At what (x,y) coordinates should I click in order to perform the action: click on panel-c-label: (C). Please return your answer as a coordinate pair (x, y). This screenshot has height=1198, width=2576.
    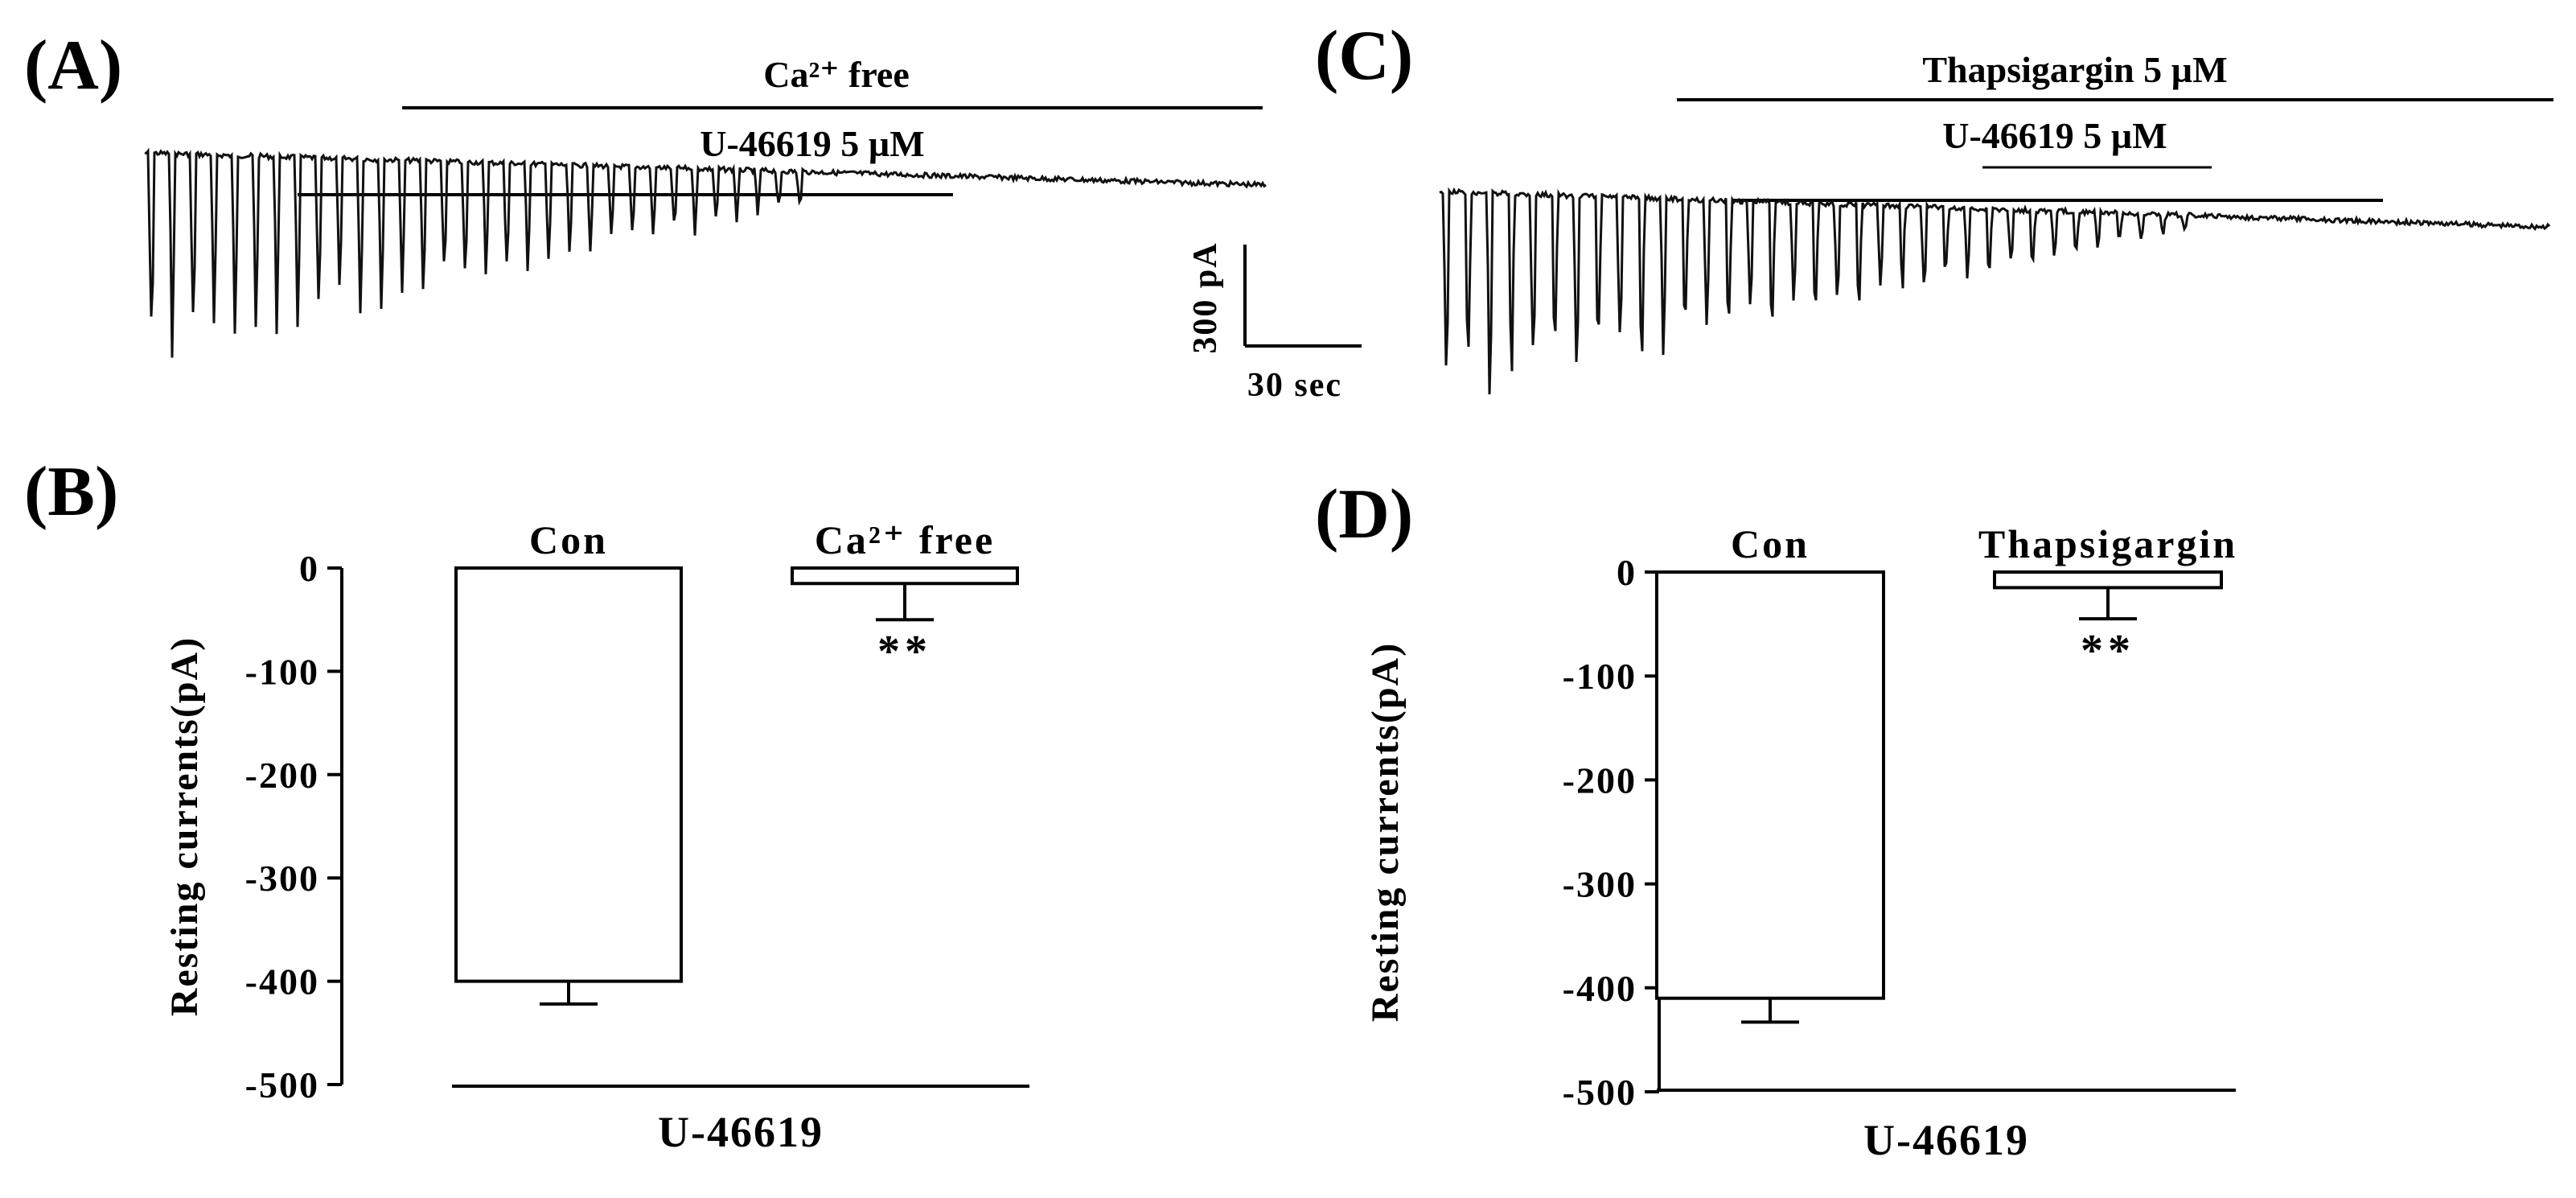
    Looking at the image, I should click on (1364, 56).